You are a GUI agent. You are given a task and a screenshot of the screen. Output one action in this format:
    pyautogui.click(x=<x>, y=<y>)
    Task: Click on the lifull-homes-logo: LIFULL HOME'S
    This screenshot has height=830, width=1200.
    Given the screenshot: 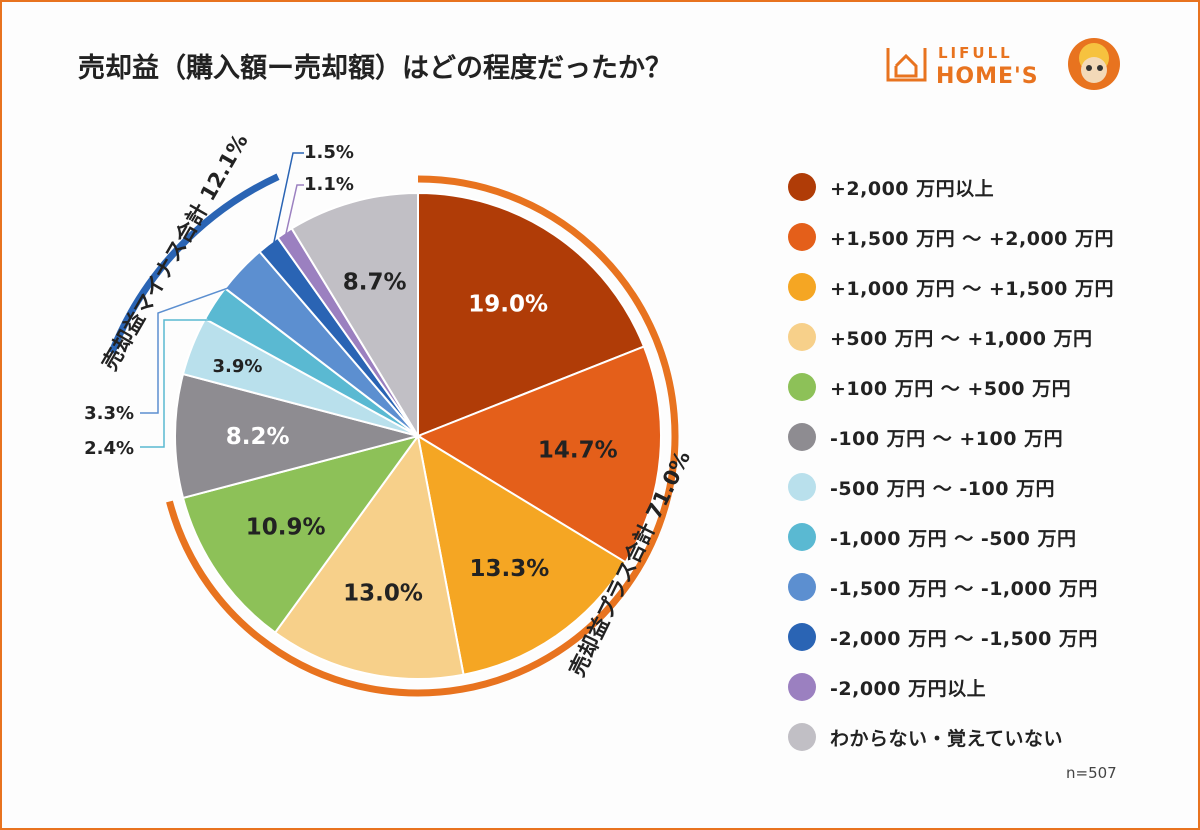 What is the action you would take?
    pyautogui.click(x=1003, y=64)
    